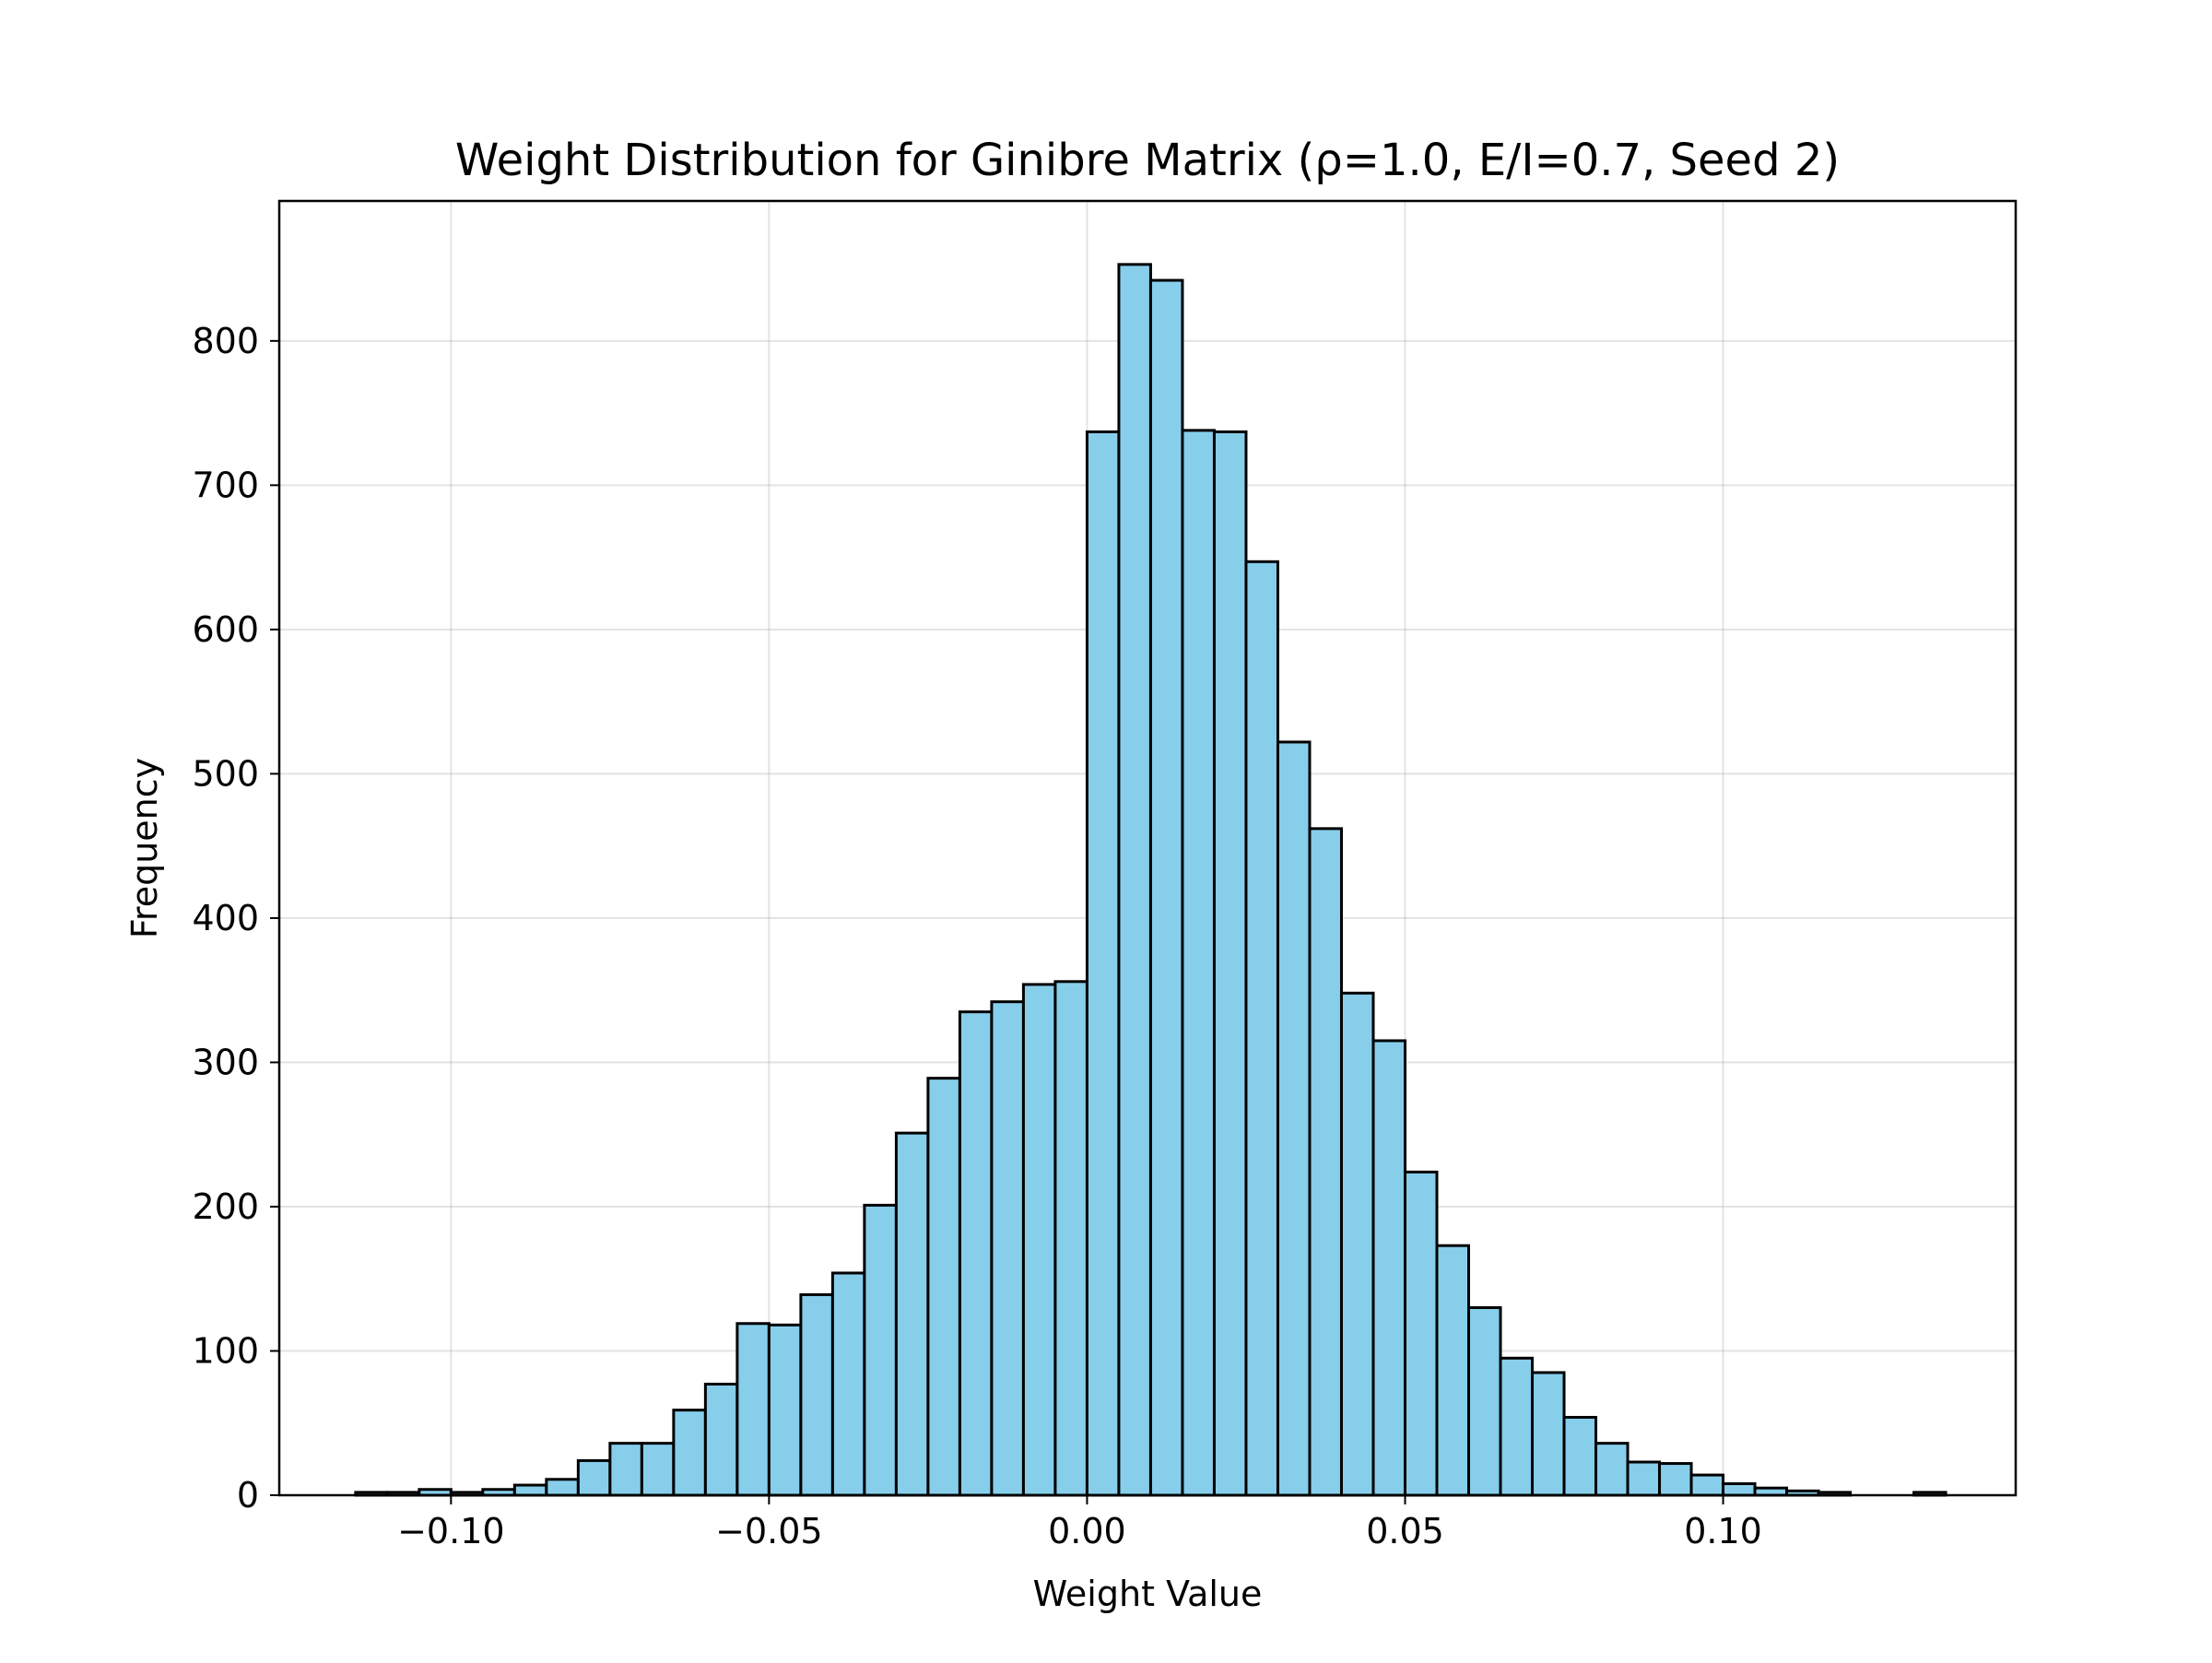 This screenshot has width=2212, height=1663. What do you see at coordinates (225, 773) in the screenshot?
I see `y-tick-label: 500` at bounding box center [225, 773].